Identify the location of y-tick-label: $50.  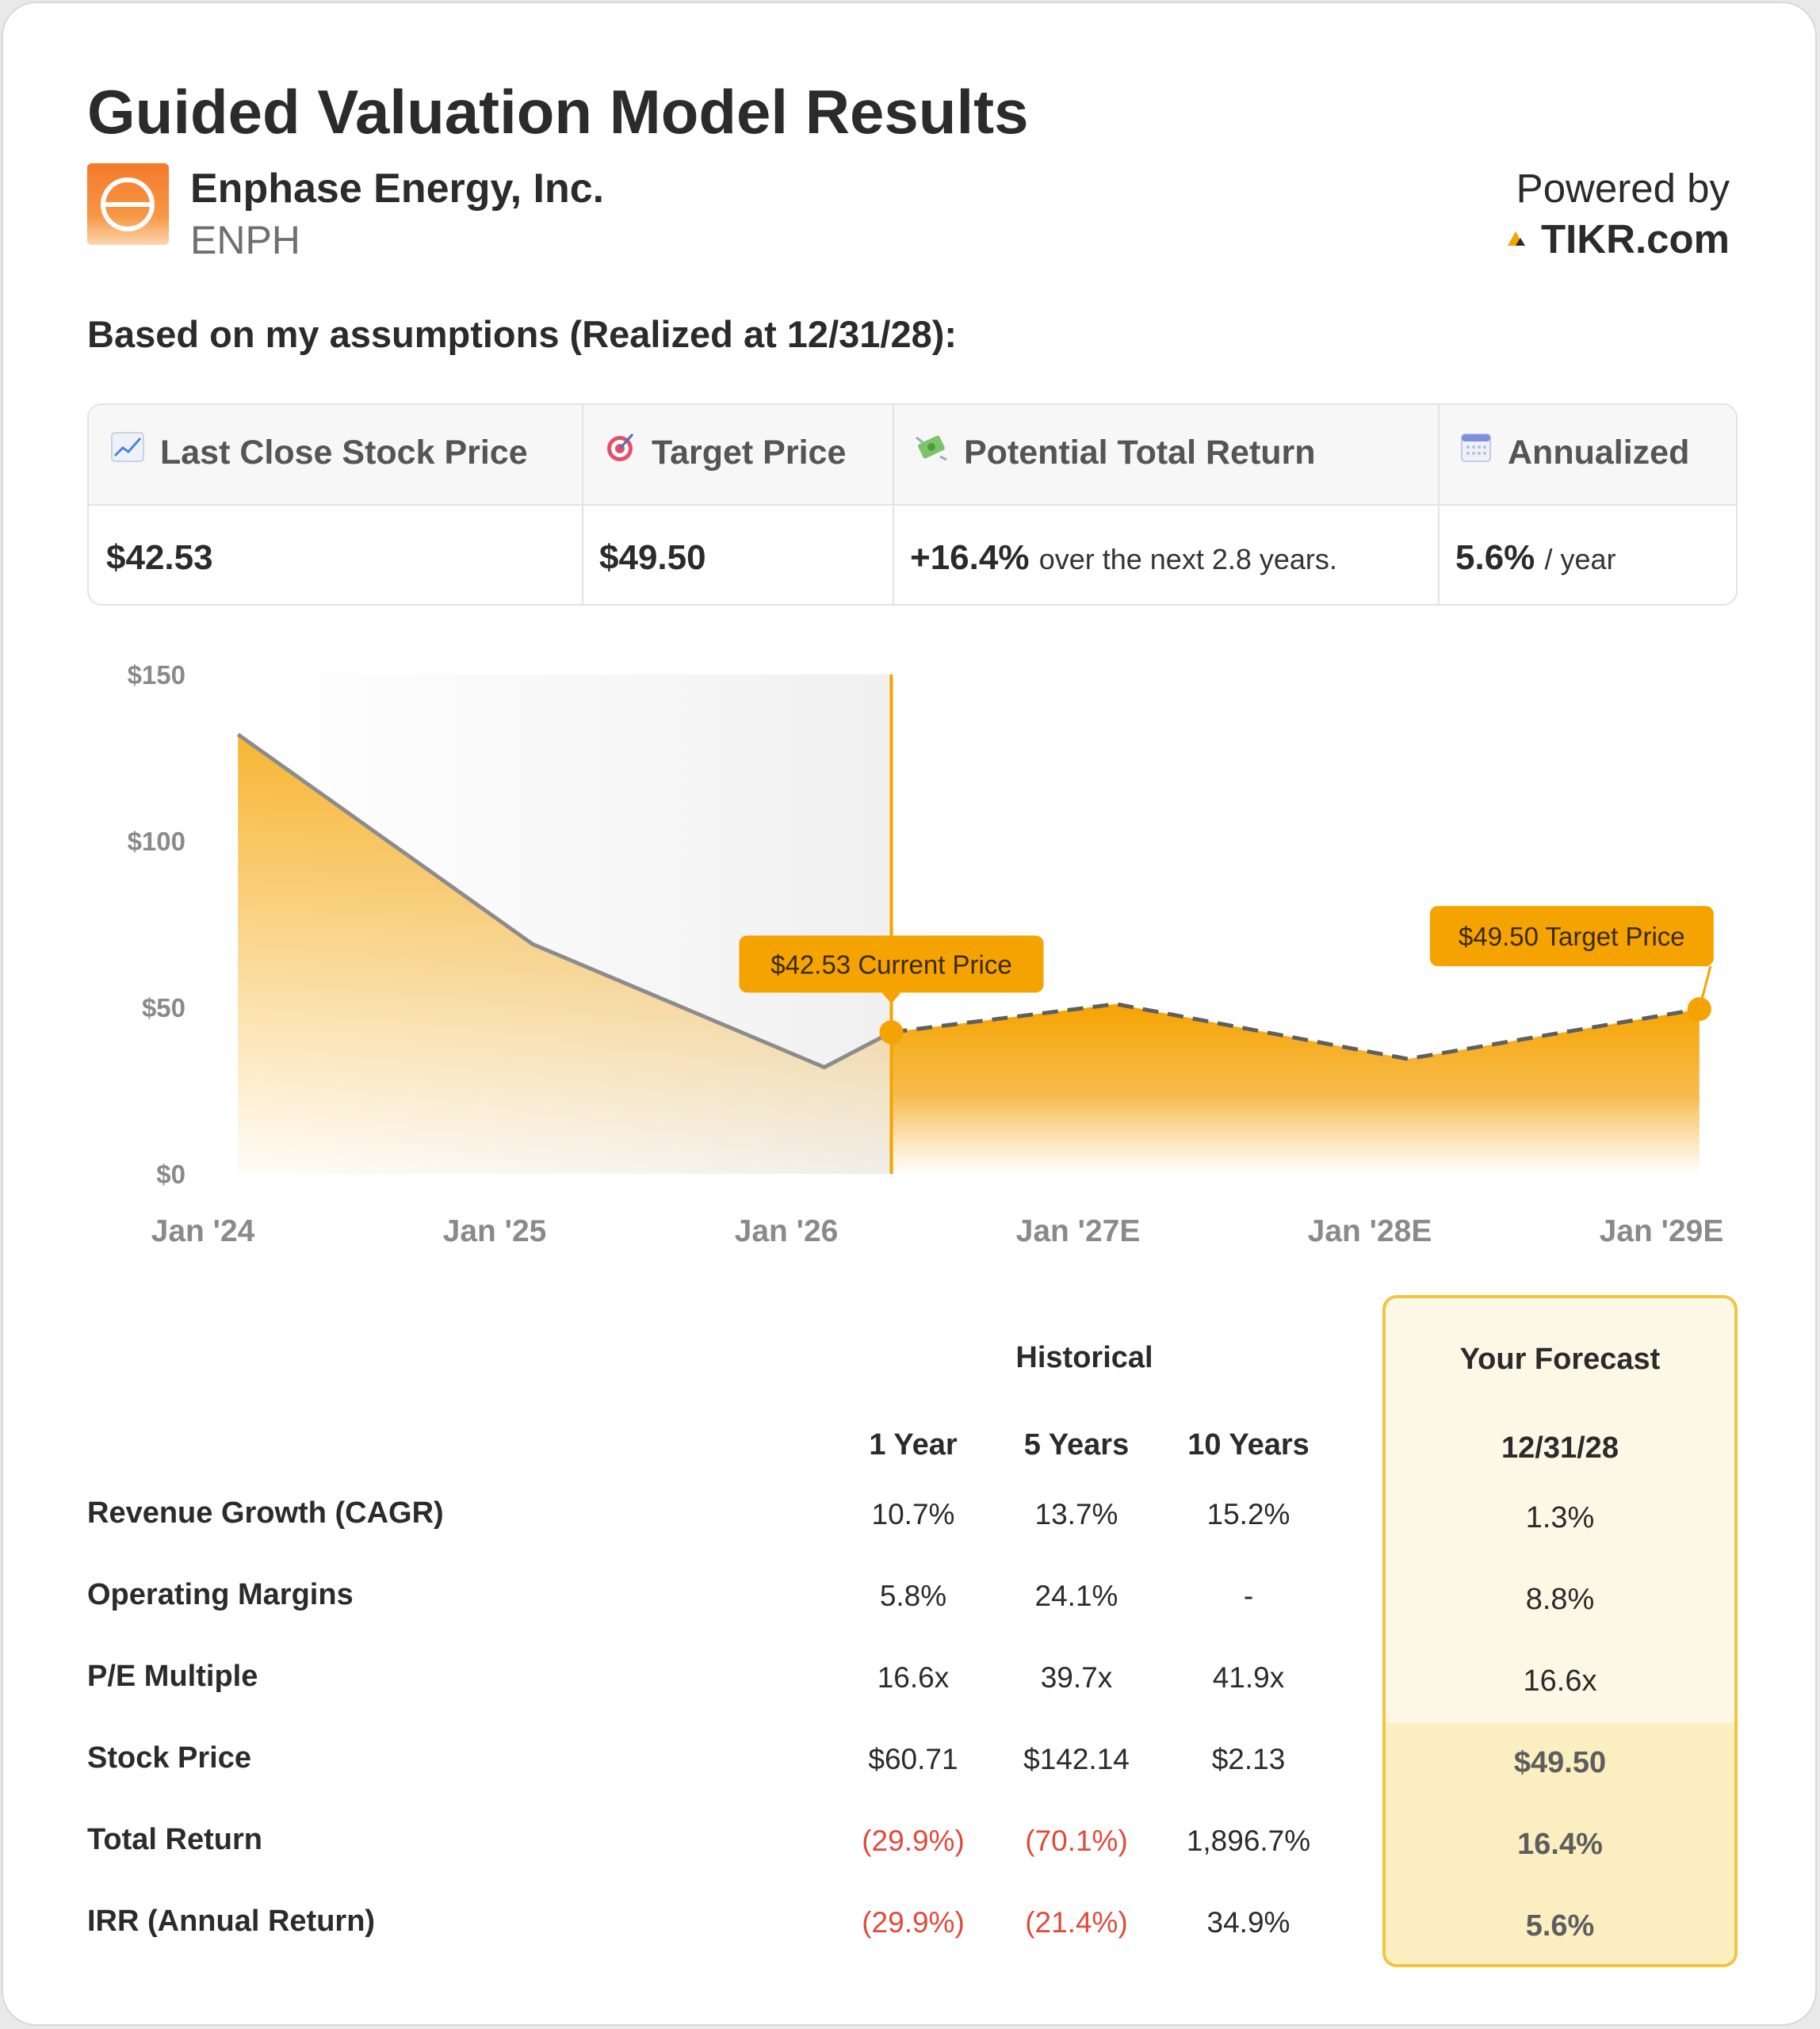
(163, 1007).